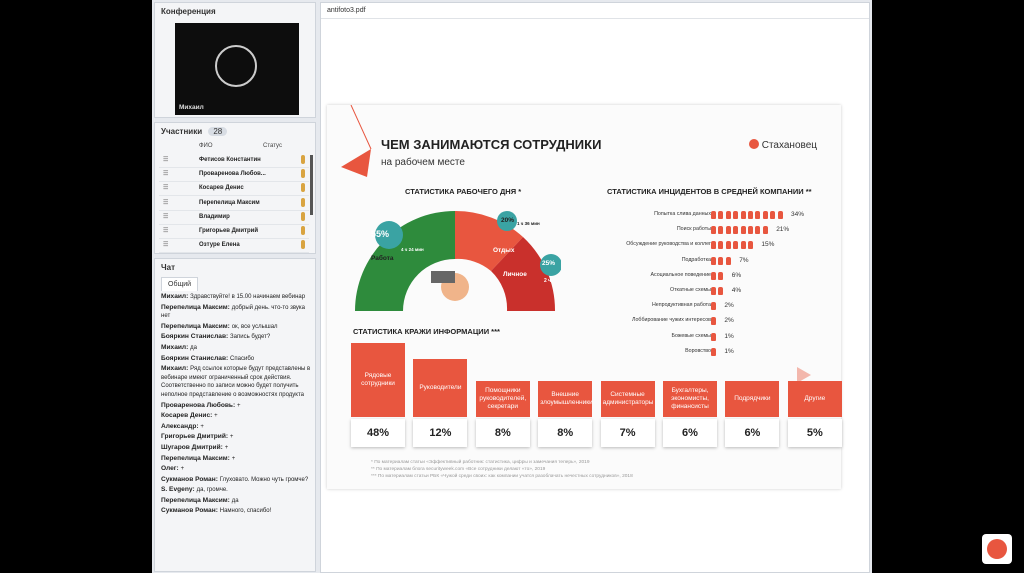 Image resolution: width=1024 pixels, height=573 pixels. Describe the element at coordinates (230, 160) in the screenshot. I see `participant-name: Фетисов Константин` at that location.